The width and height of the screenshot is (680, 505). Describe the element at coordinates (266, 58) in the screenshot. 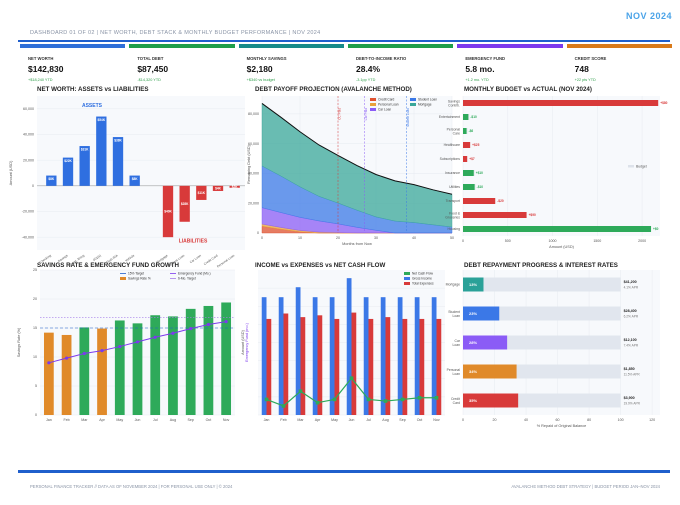

I see `kpi-label: Monthly Savings` at that location.